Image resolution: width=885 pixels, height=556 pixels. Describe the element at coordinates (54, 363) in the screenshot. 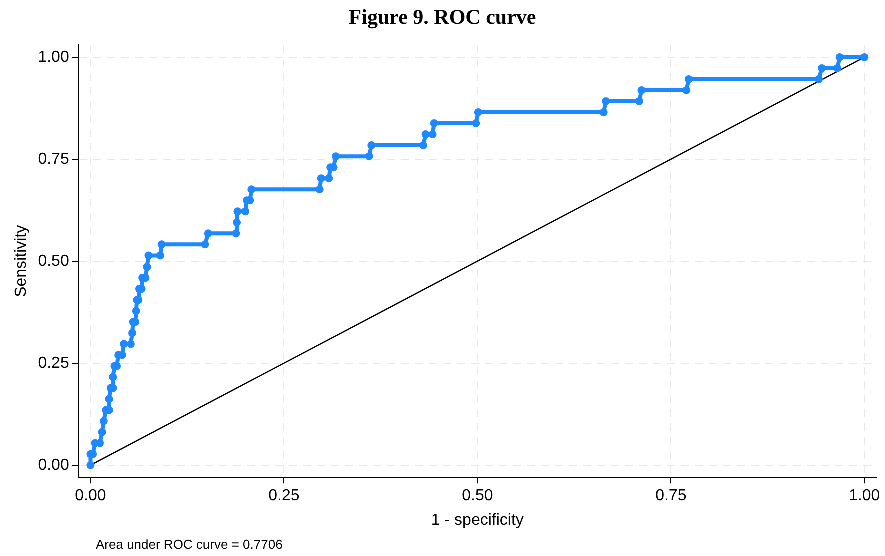

I see `y-tick-label: 0.25` at that location.